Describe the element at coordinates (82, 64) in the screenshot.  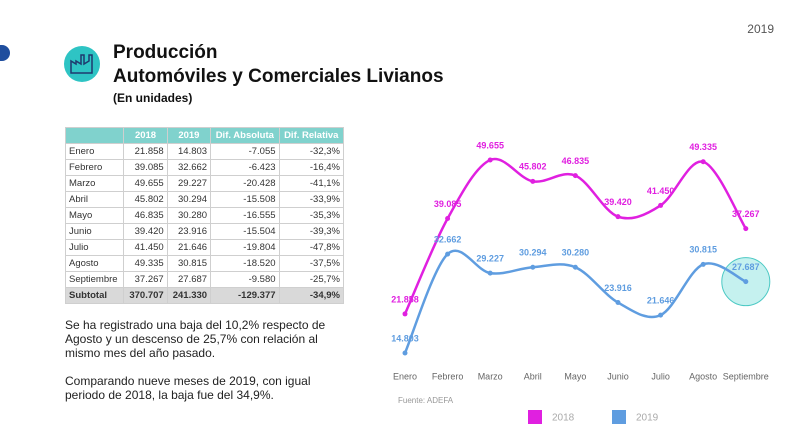
I see `icon` at that location.